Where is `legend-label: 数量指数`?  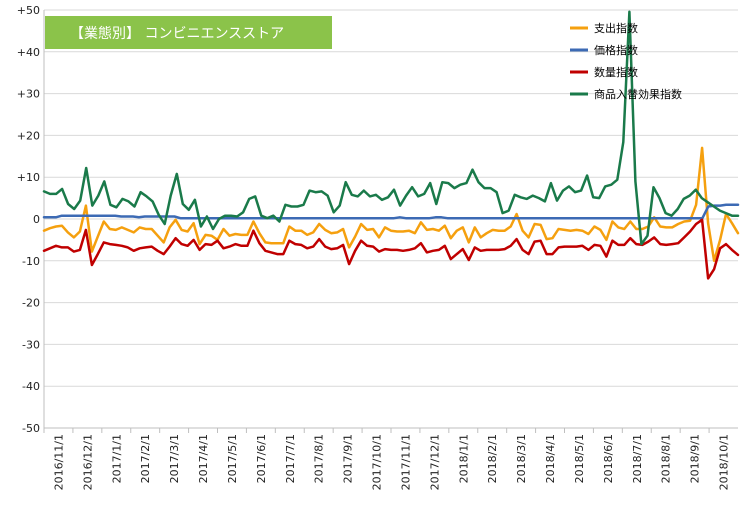 legend-label: 数量指数 is located at coordinates (616, 72).